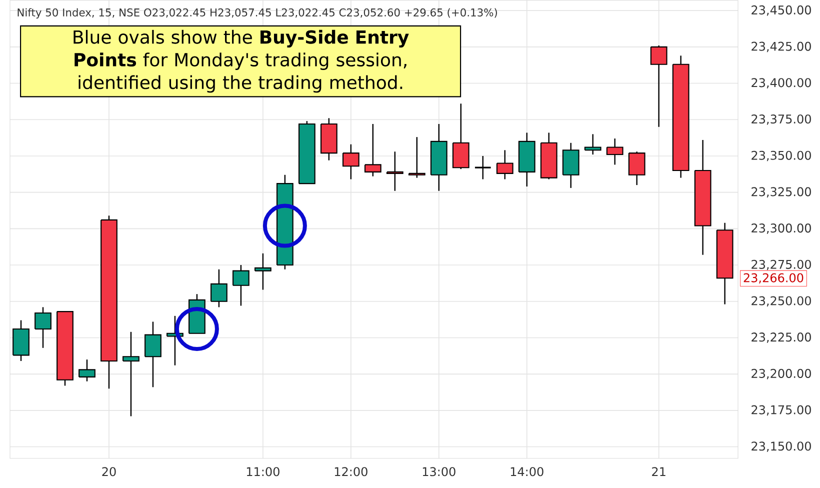 Image resolution: width=820 pixels, height=488 pixels. What do you see at coordinates (781, 47) in the screenshot?
I see `y-tick-label: 23,425.00` at bounding box center [781, 47].